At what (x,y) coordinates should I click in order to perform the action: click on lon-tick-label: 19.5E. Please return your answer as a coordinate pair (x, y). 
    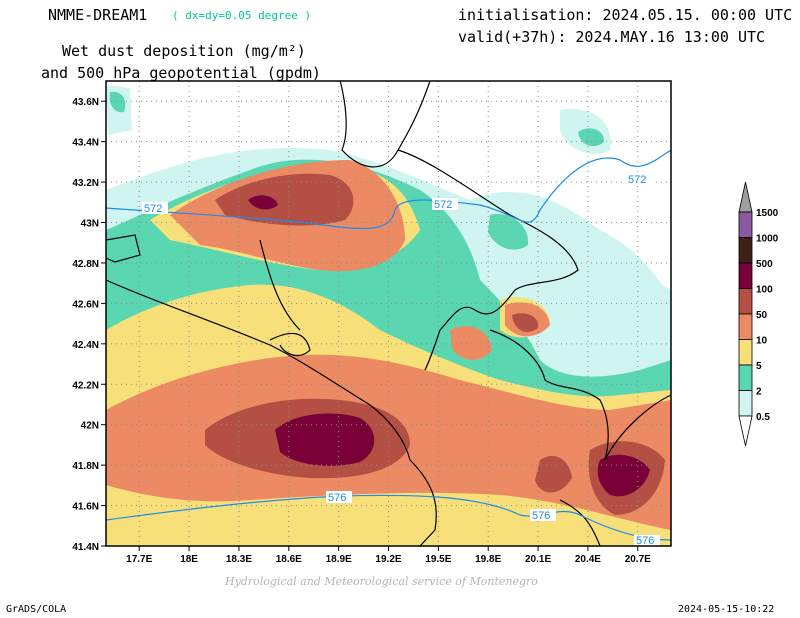
    Looking at the image, I should click on (438, 559).